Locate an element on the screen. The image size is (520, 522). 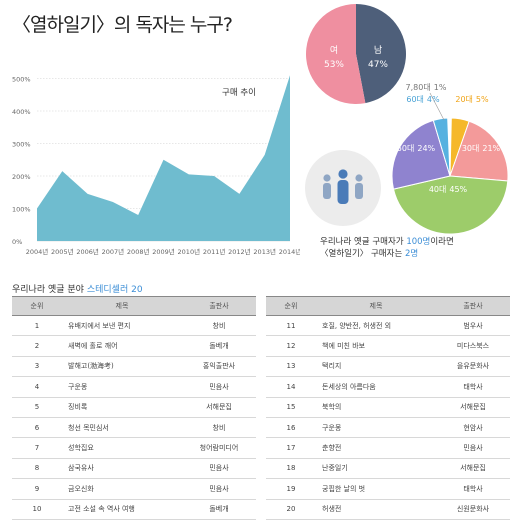
cell-publisher: 을유문화사 is located at coordinates (473, 367).